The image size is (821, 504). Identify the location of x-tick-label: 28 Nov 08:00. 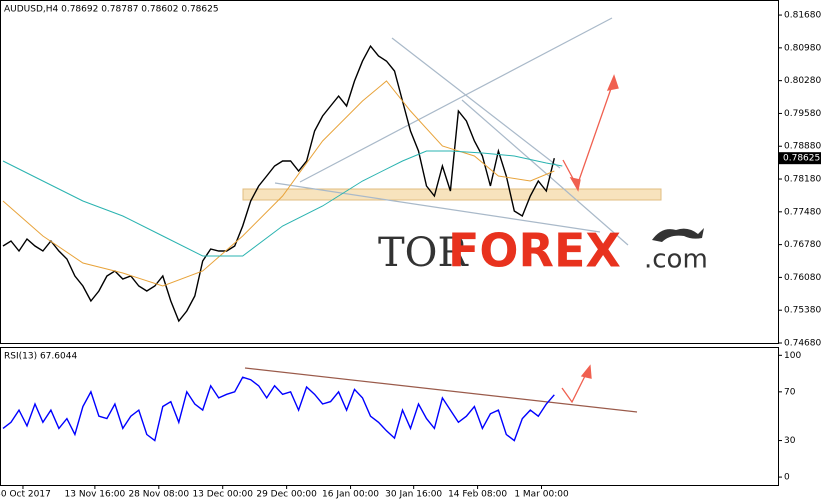
(158, 495).